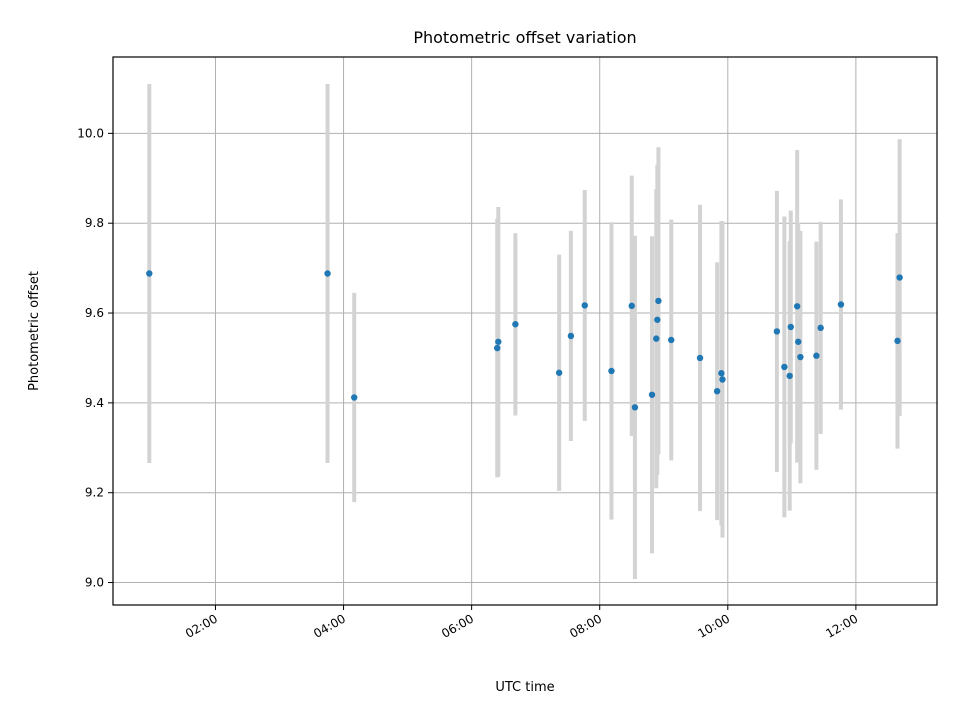 The image size is (960, 725). What do you see at coordinates (95, 358) in the screenshot?
I see `y-axis-ticks: 9.0 9.2 9.4 9.6 9.8 10.0` at bounding box center [95, 358].